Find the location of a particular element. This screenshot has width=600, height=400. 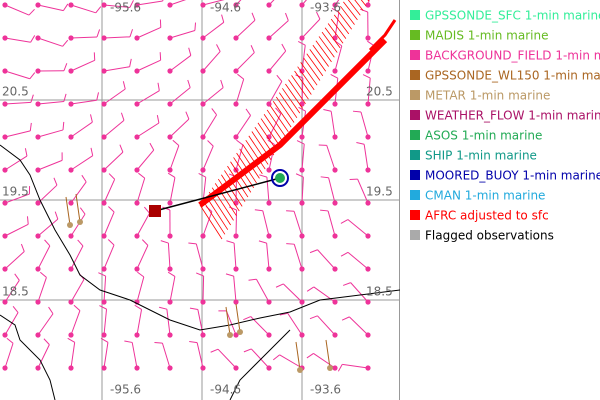

drop-marker is located at coordinates (155, 211).